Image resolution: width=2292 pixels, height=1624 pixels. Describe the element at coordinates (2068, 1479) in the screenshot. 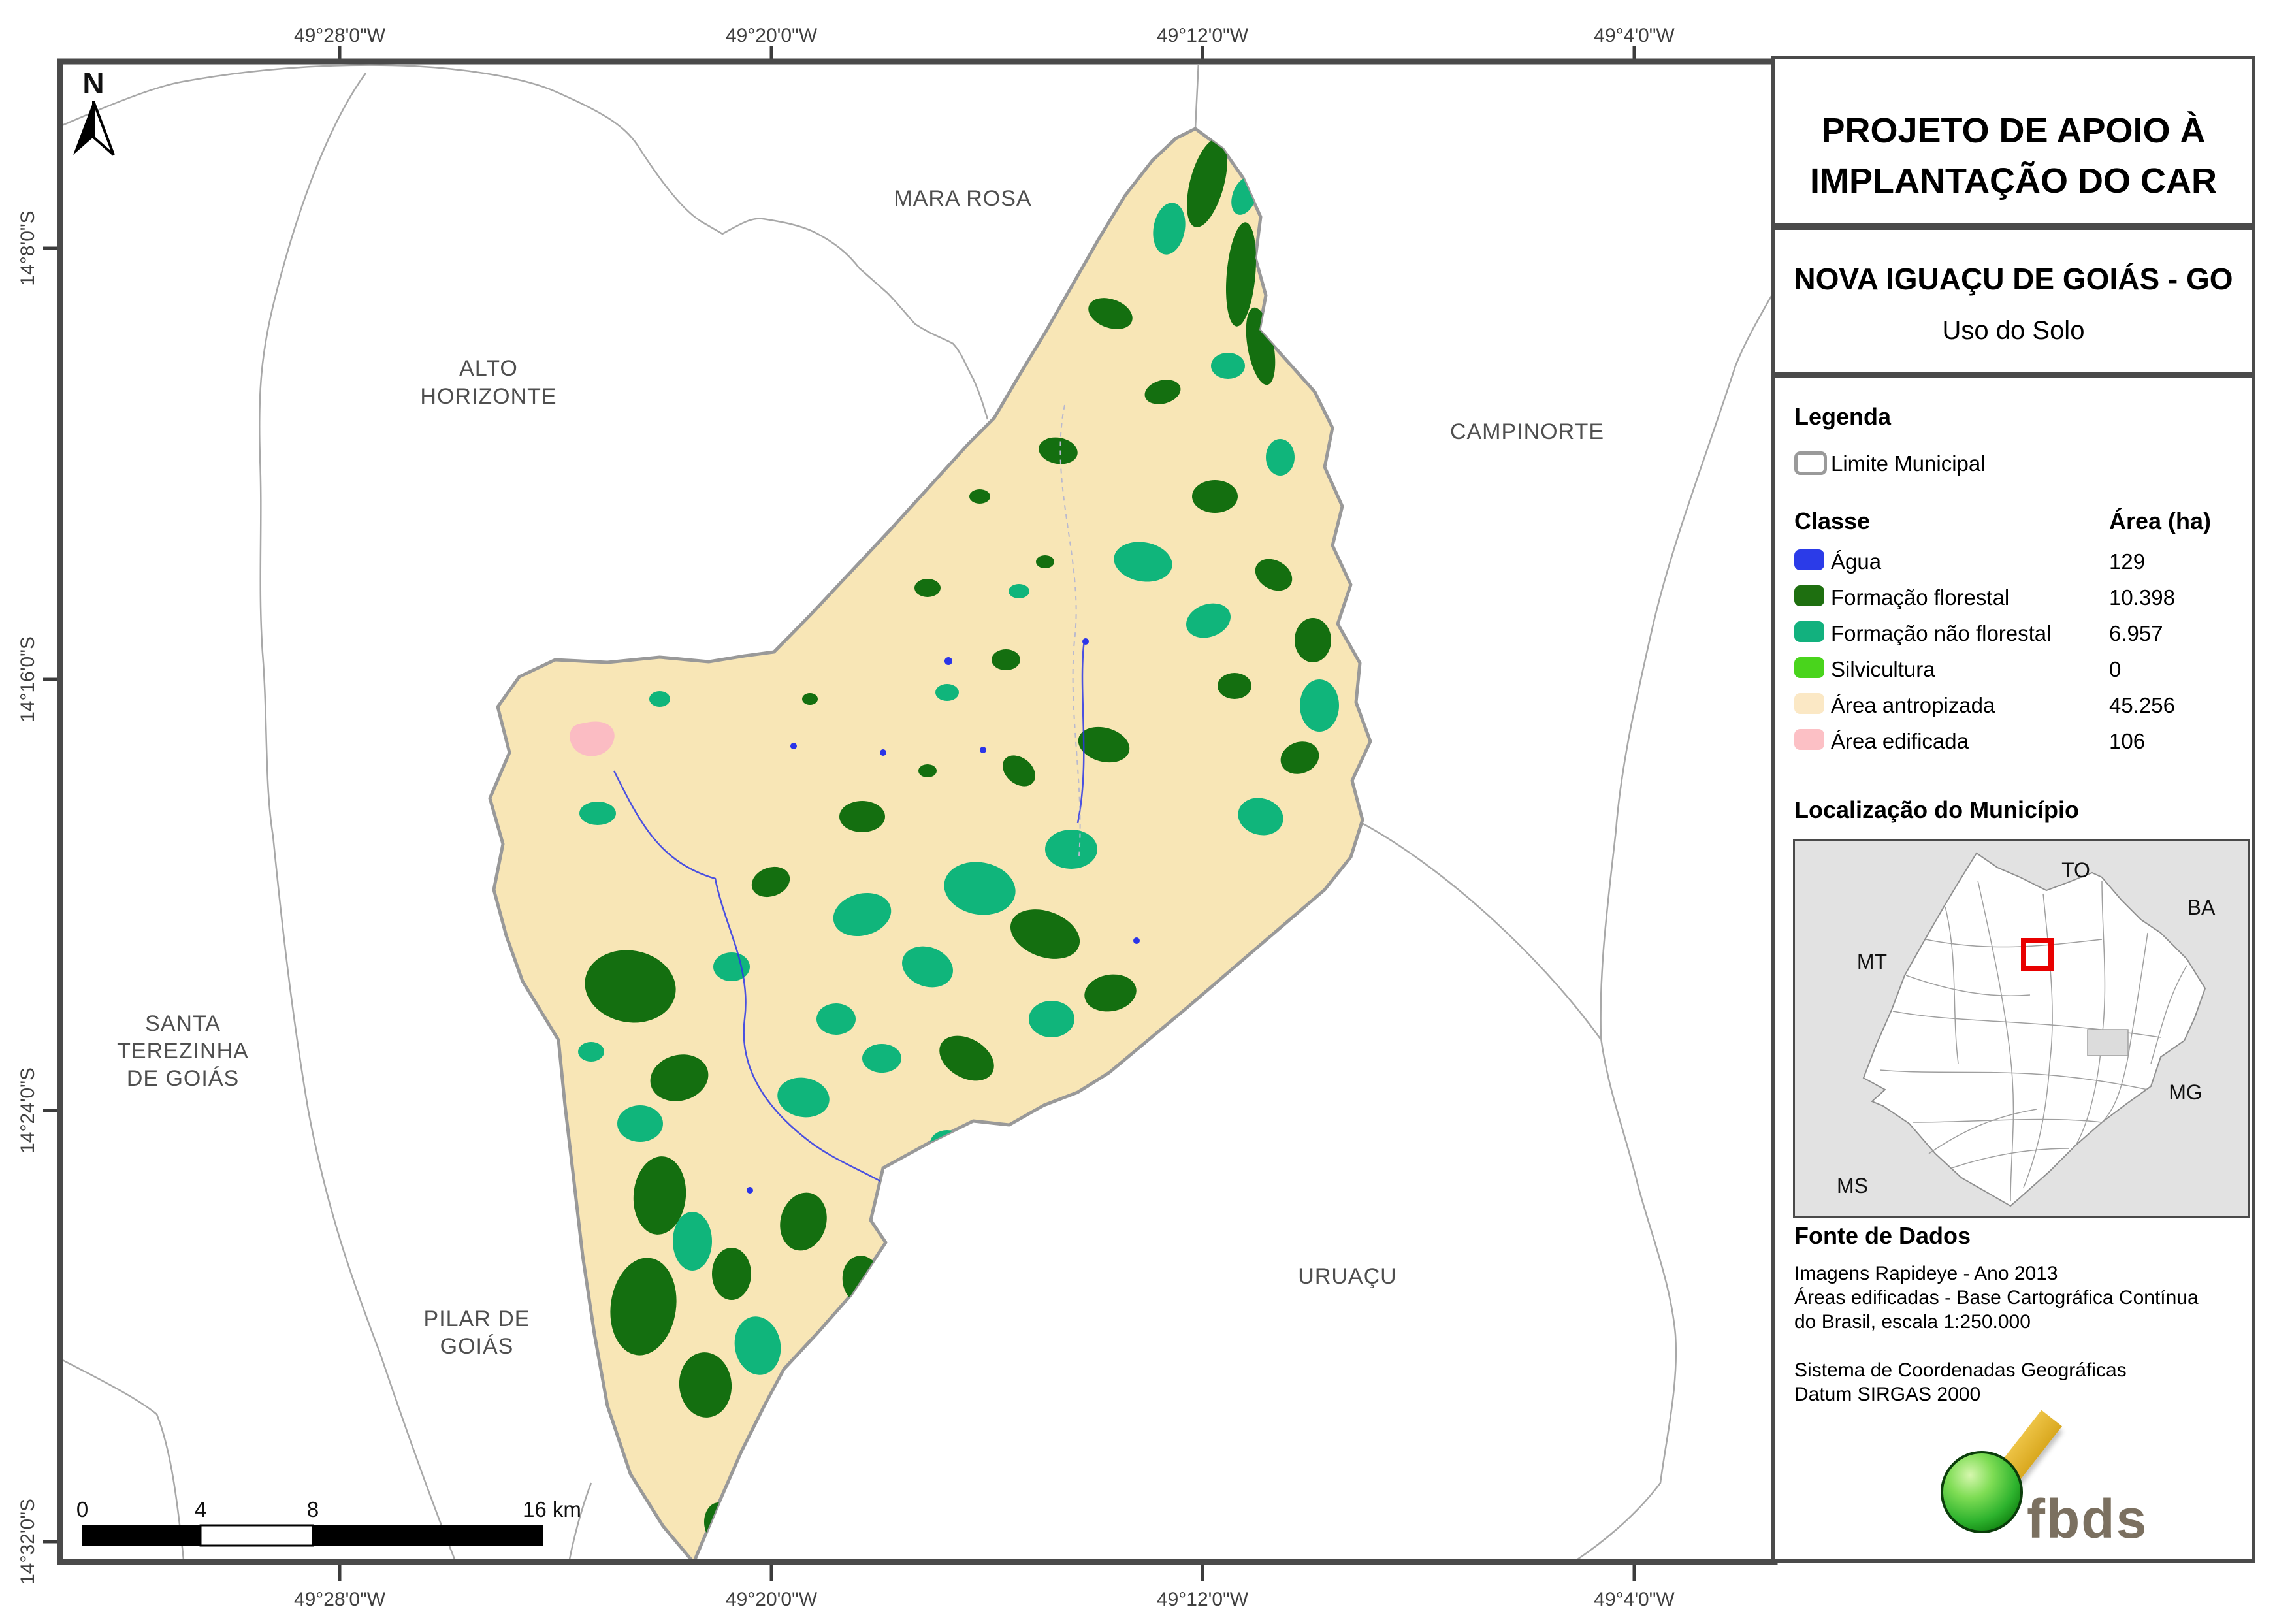

I see `fbds-logo: fbds` at that location.